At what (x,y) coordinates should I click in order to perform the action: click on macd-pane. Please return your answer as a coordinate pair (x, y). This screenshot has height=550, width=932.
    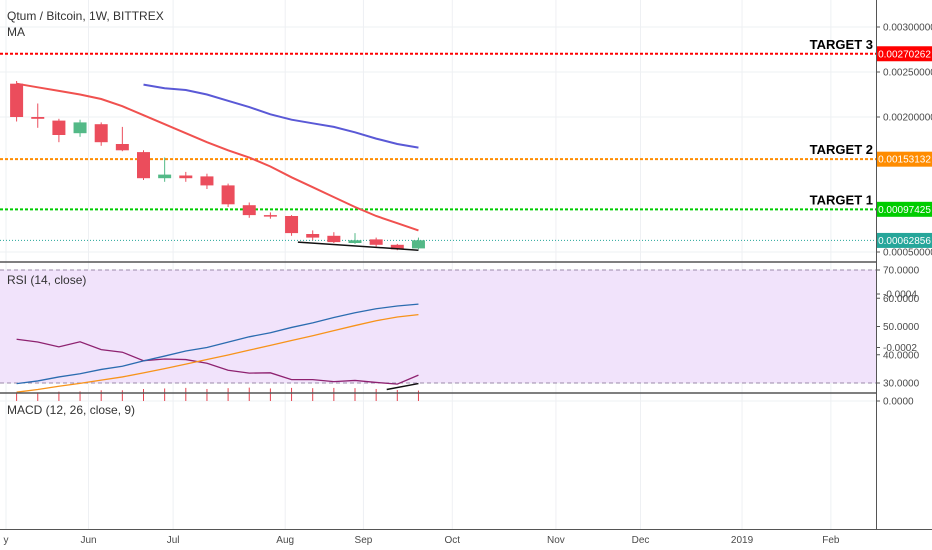
    Looking at the image, I should click on (217, 352).